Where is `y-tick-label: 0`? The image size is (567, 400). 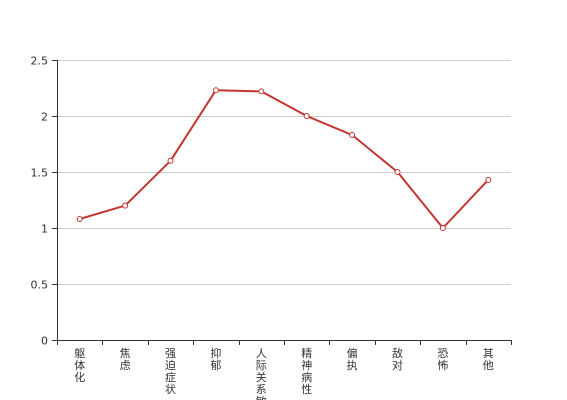 y-tick-label: 0 is located at coordinates (44, 341).